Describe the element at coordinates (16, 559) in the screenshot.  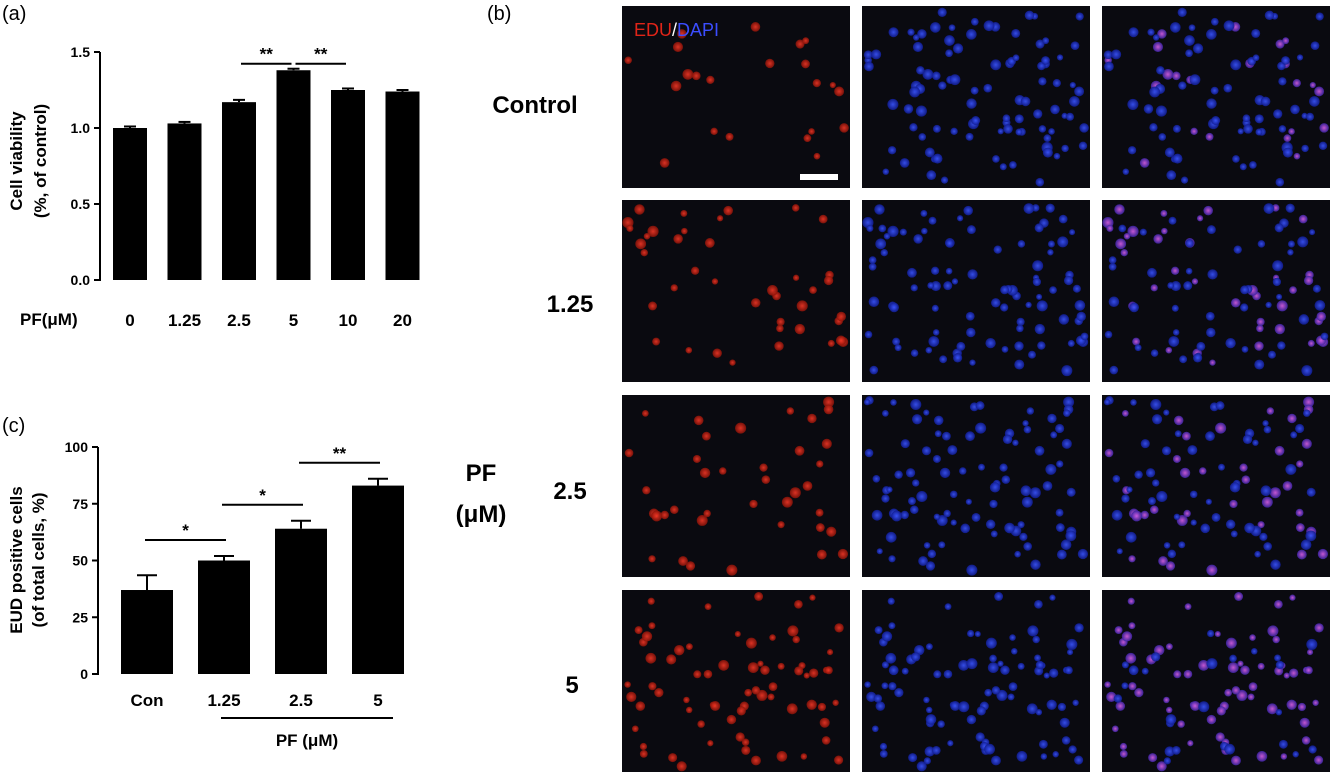
I see `chart-c-ylabel-line1: EUD positive cells` at that location.